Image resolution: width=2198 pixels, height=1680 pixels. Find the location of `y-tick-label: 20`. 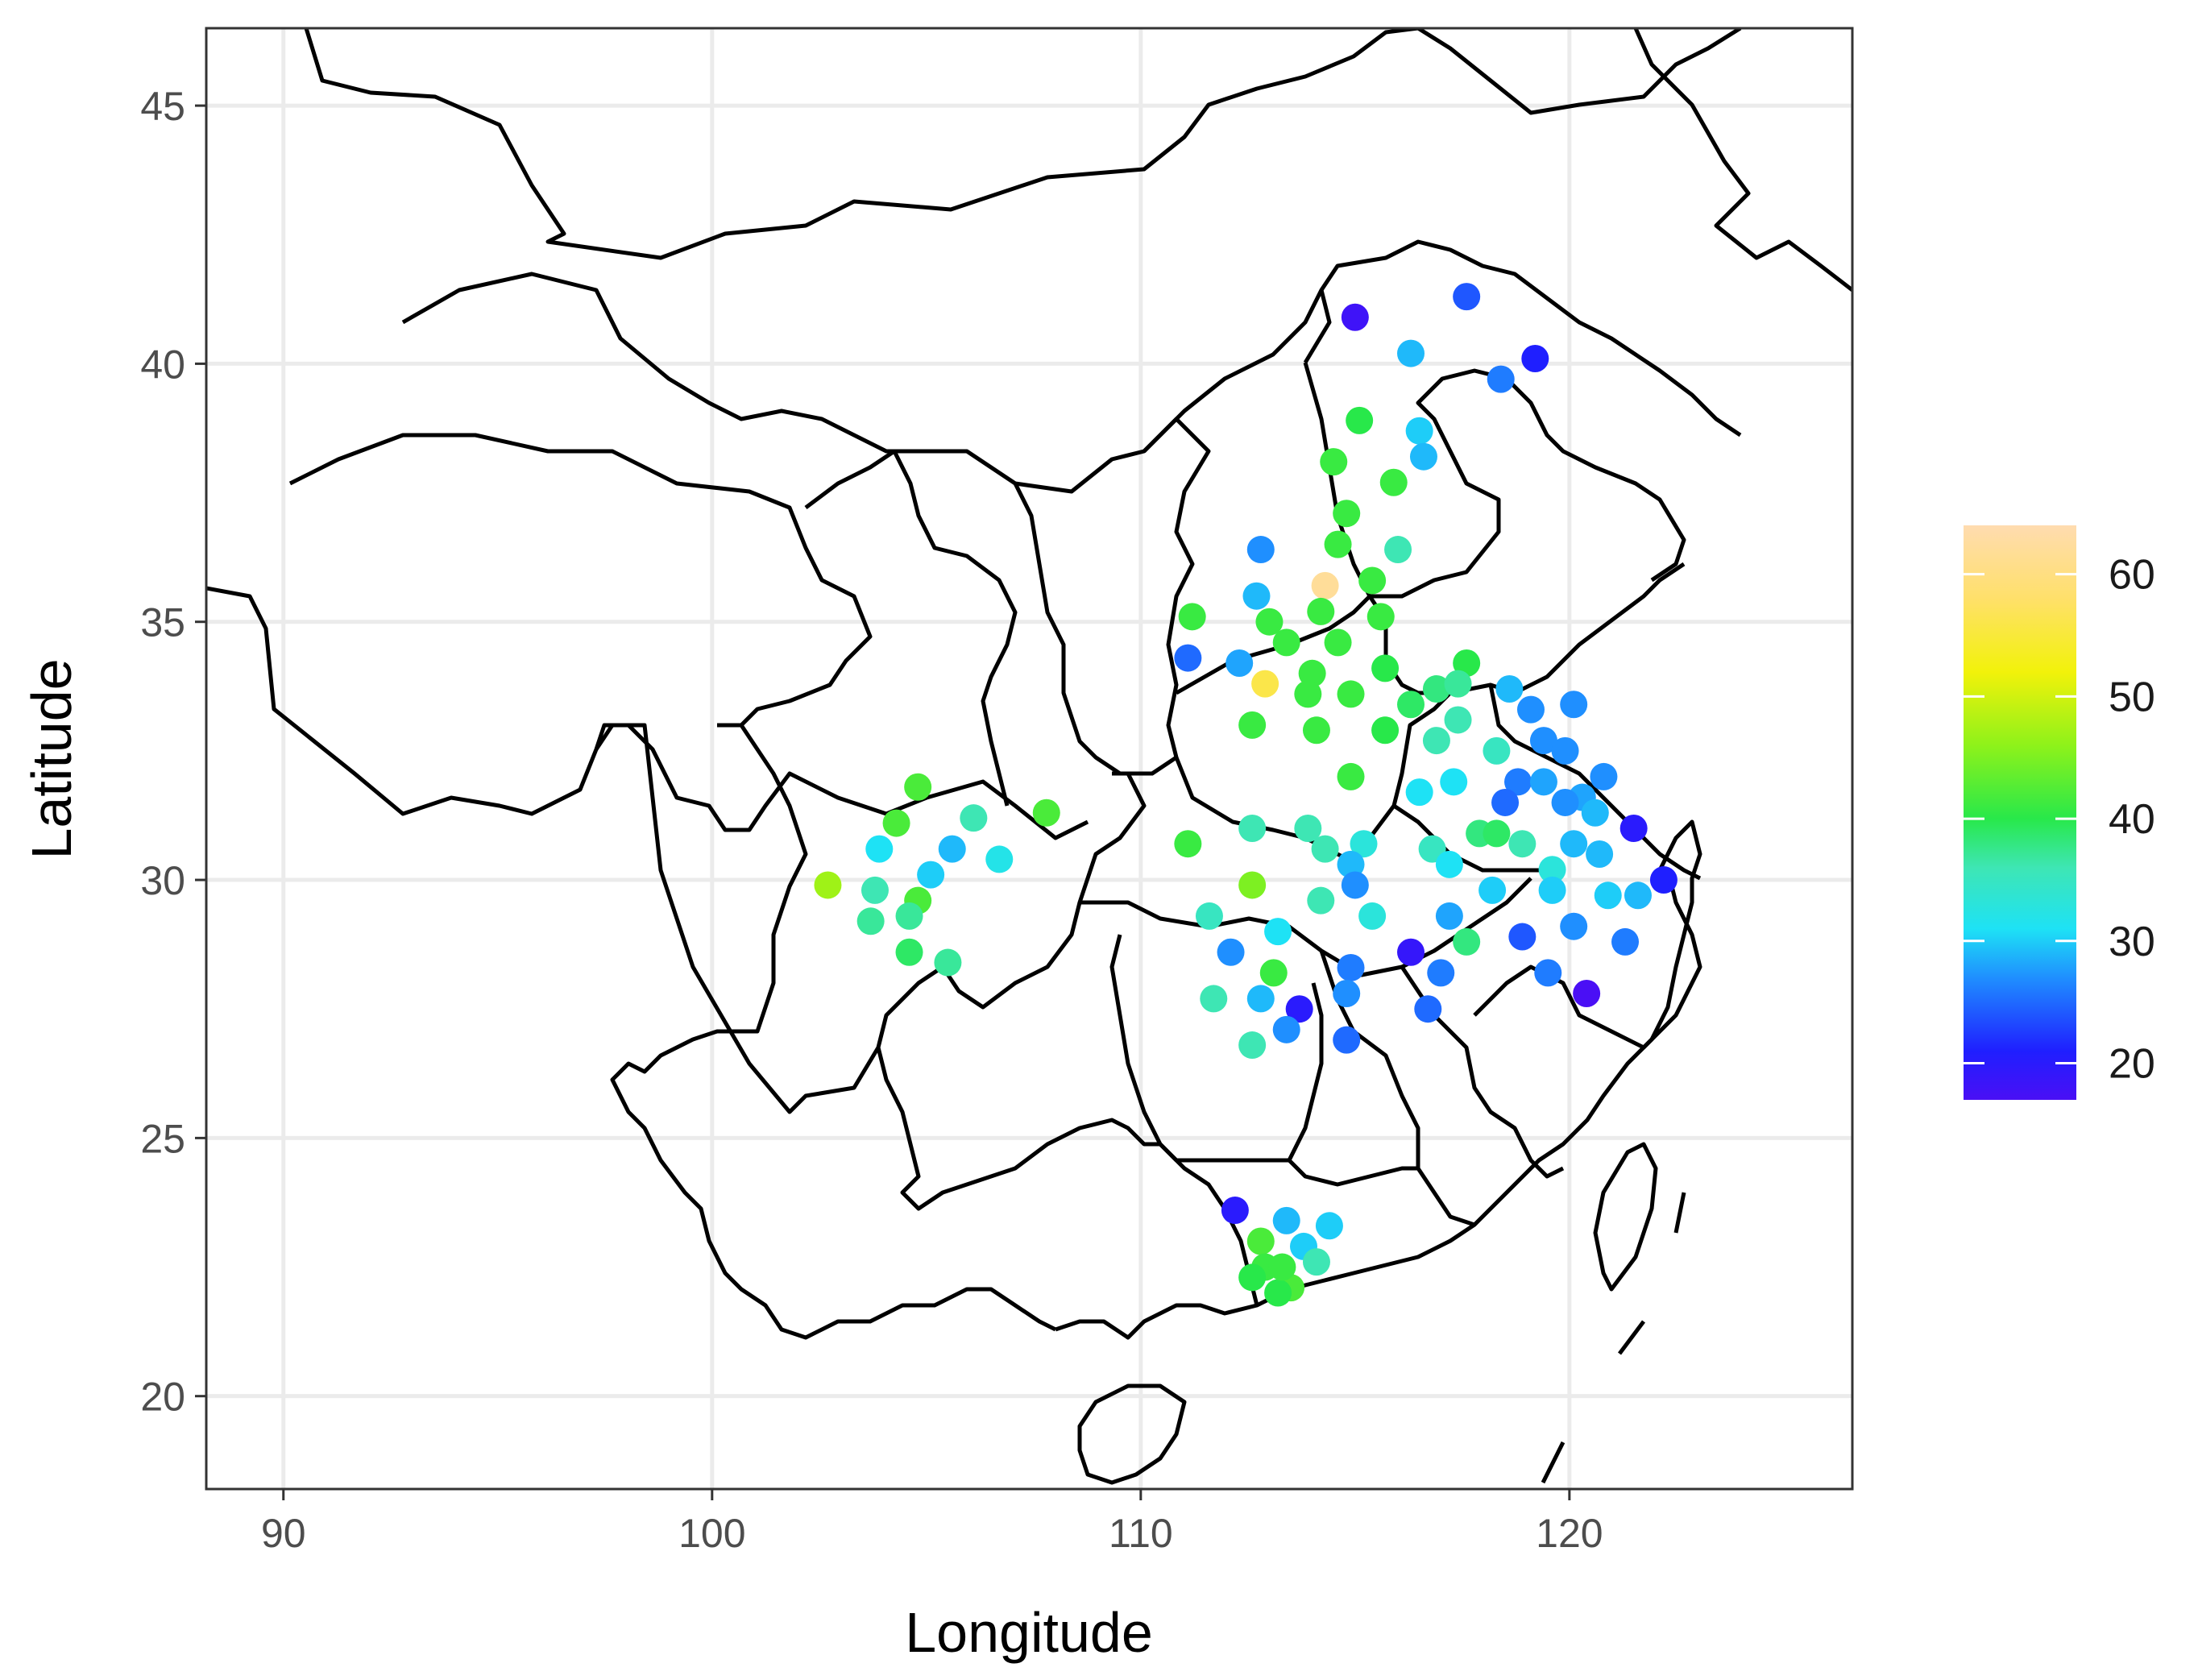

y-tick-label: 20 is located at coordinates (162, 1397).